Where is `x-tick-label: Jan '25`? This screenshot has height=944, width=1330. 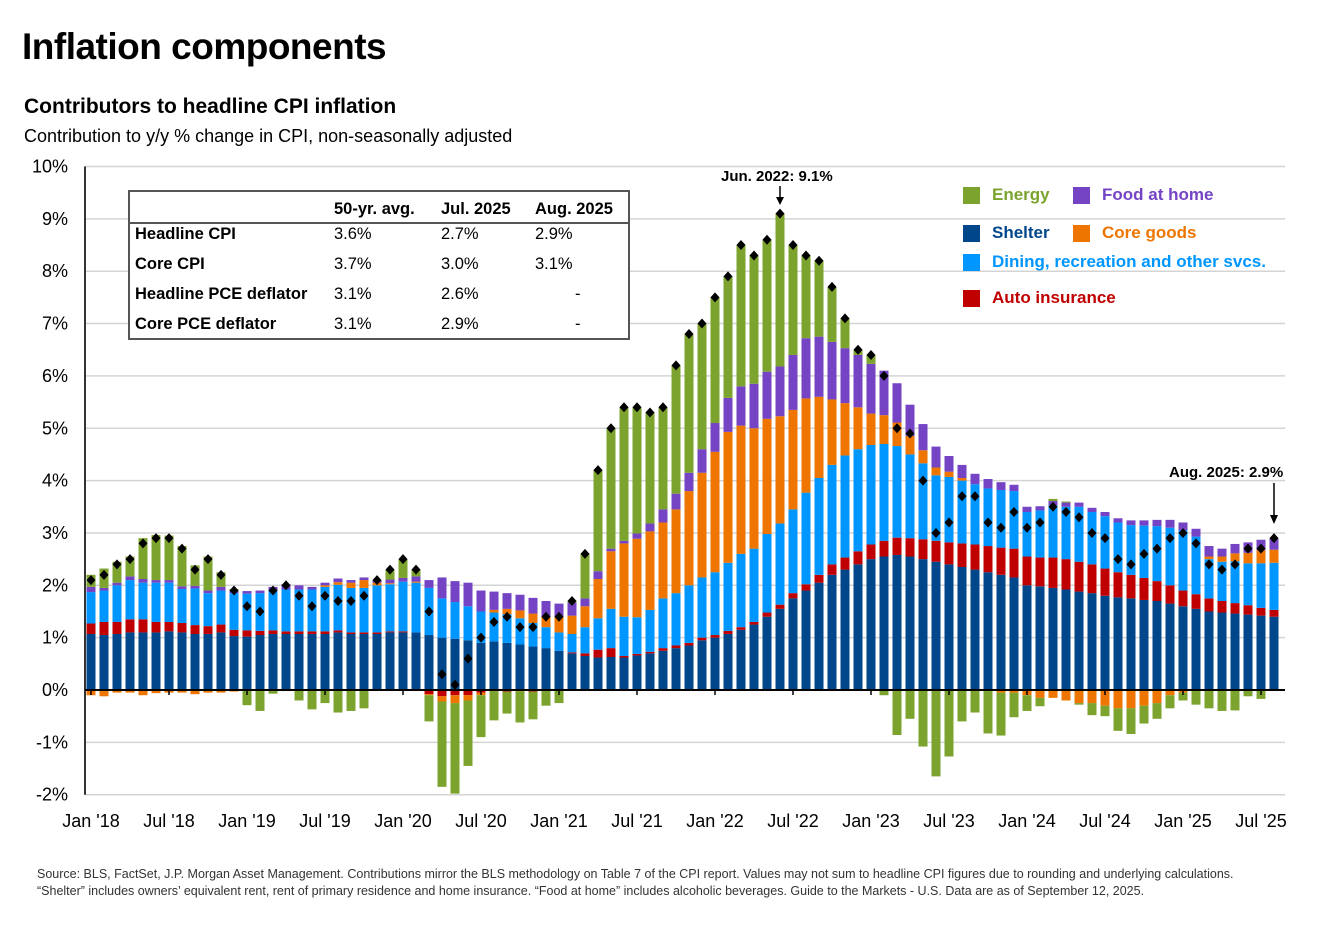
x-tick-label: Jan '25 is located at coordinates (1182, 821).